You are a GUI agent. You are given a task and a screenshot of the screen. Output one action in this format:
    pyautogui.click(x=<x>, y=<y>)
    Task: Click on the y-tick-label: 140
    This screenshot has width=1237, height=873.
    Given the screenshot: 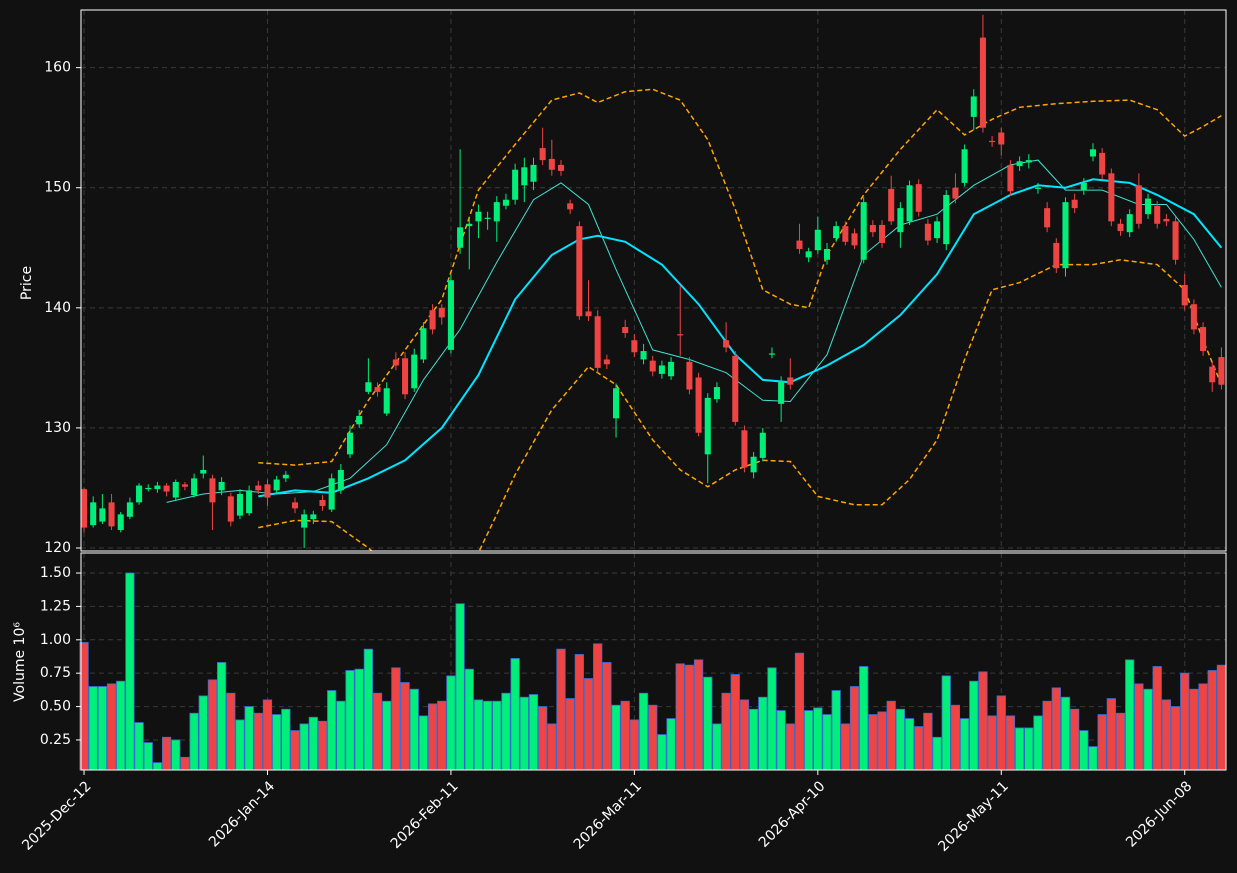 What is the action you would take?
    pyautogui.click(x=57, y=308)
    